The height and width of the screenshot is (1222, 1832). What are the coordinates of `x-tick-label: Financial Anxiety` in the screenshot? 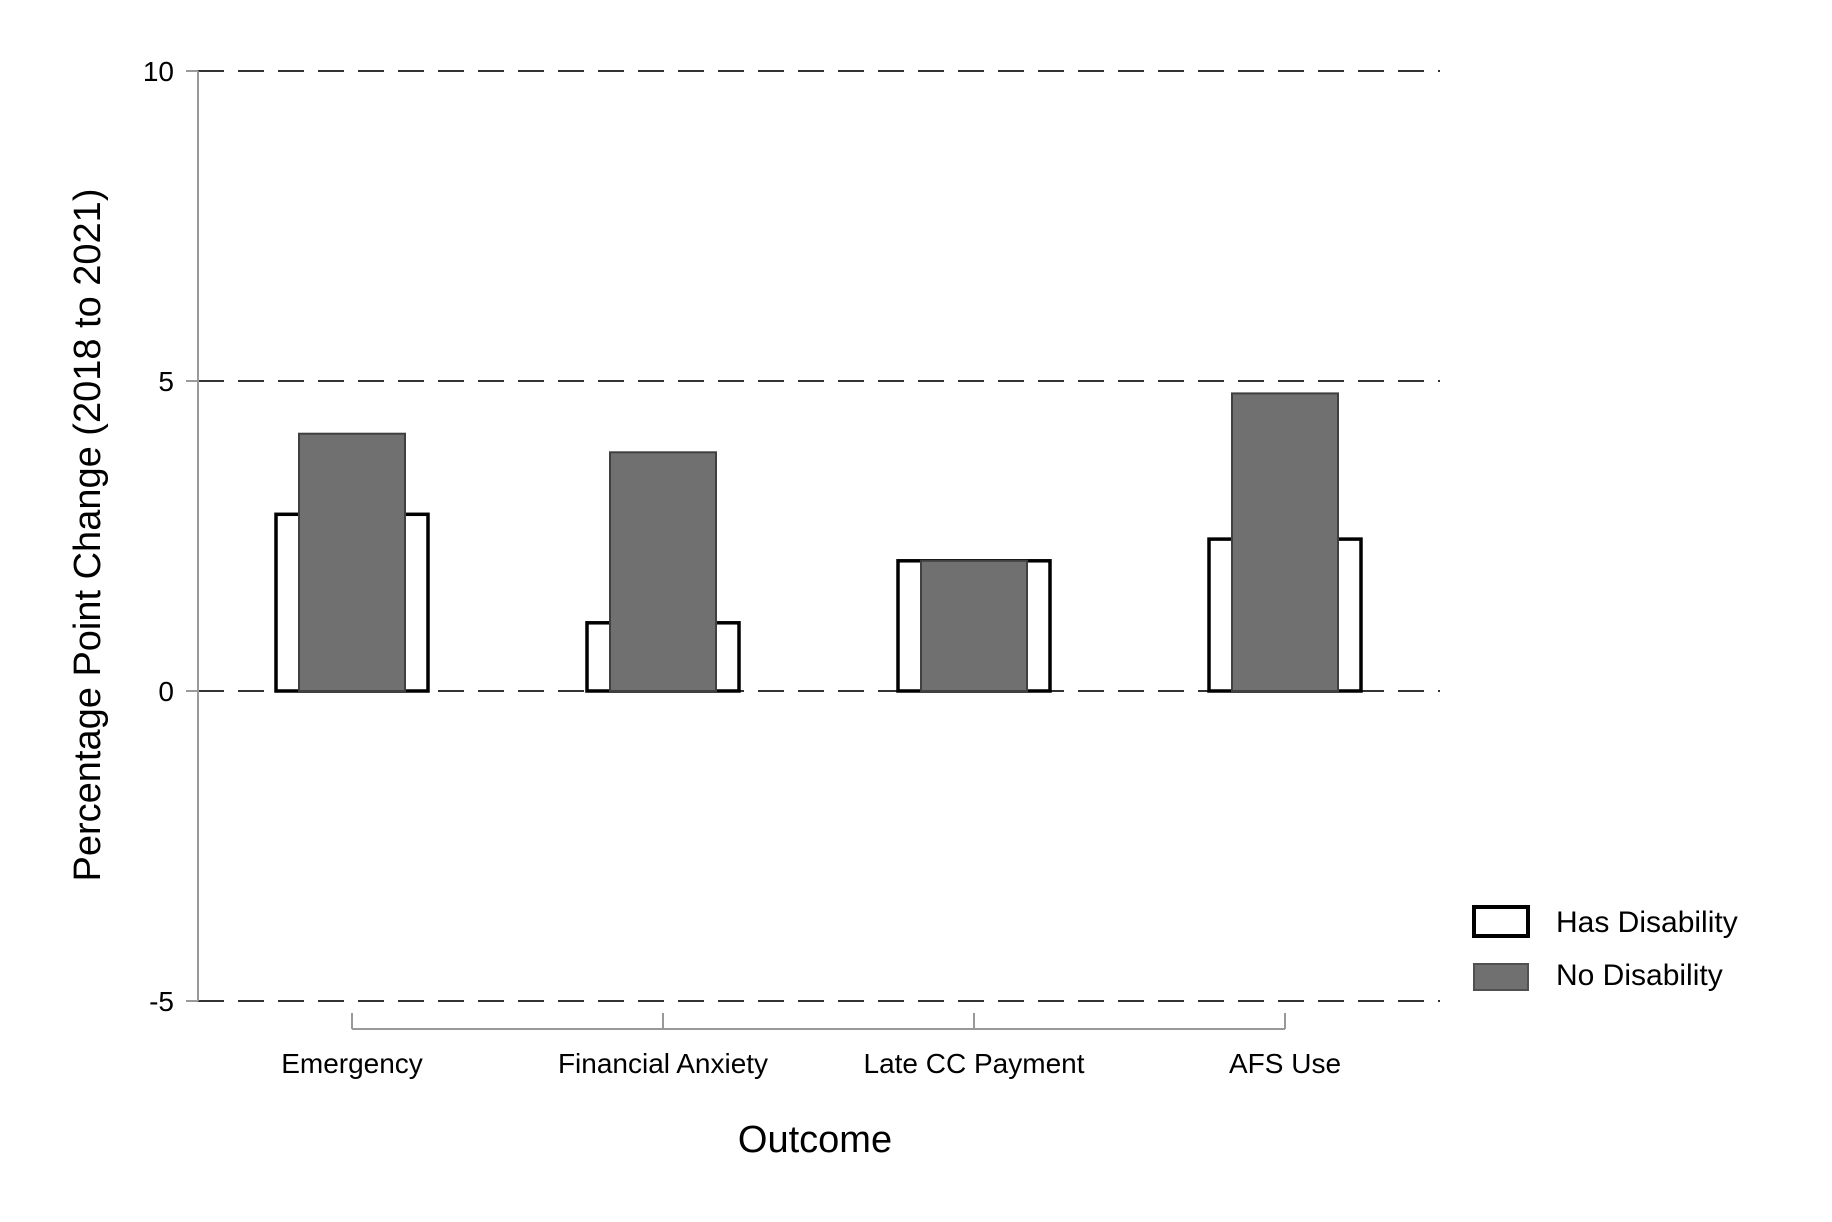 It's located at (663, 1063).